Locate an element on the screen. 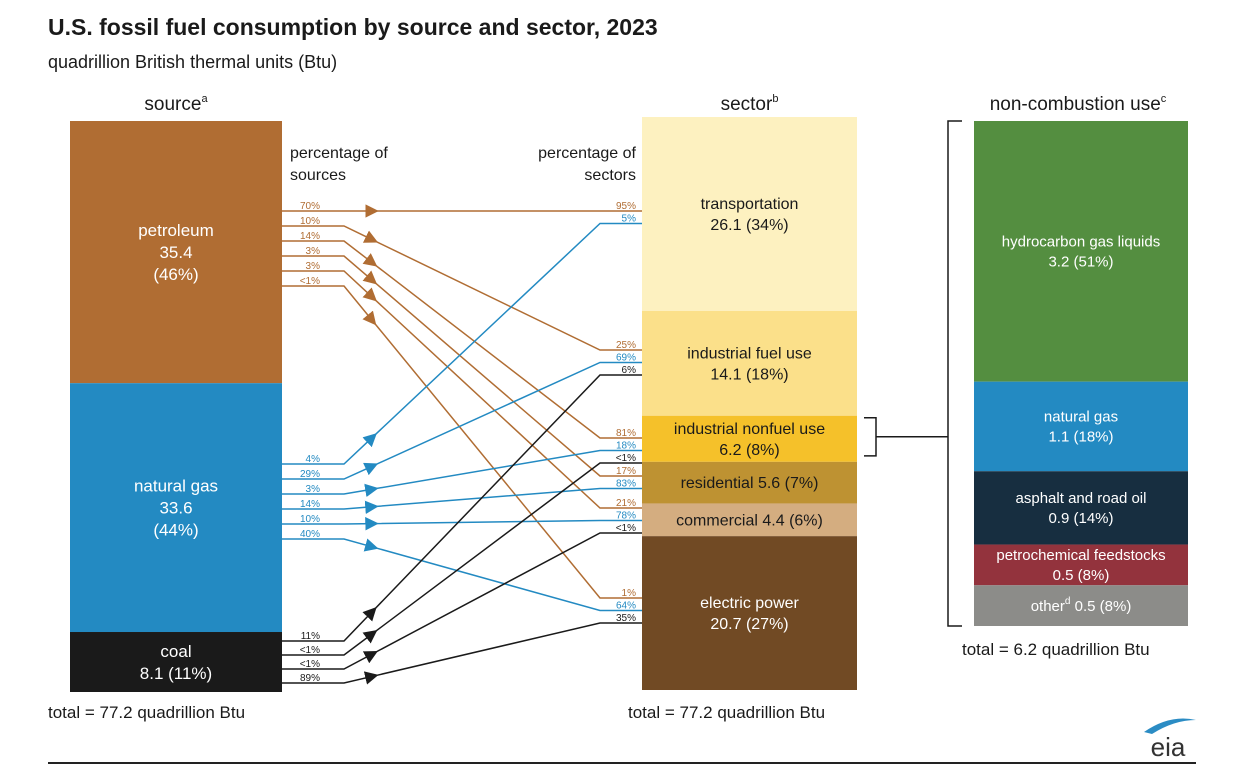 The width and height of the screenshot is (1234, 770). pct-of-sector-label: 69% is located at coordinates (626, 358).